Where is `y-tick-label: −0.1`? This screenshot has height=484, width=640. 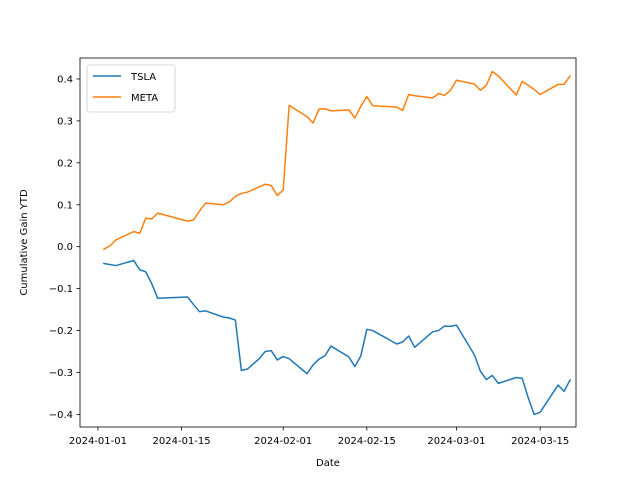 y-tick-label: −0.1 is located at coordinates (61, 289).